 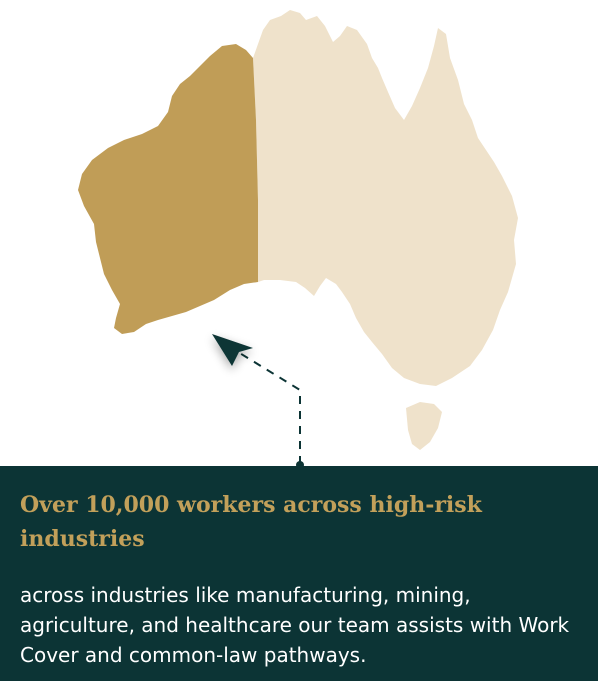 I want to click on dashed-connector, so click(x=269, y=407).